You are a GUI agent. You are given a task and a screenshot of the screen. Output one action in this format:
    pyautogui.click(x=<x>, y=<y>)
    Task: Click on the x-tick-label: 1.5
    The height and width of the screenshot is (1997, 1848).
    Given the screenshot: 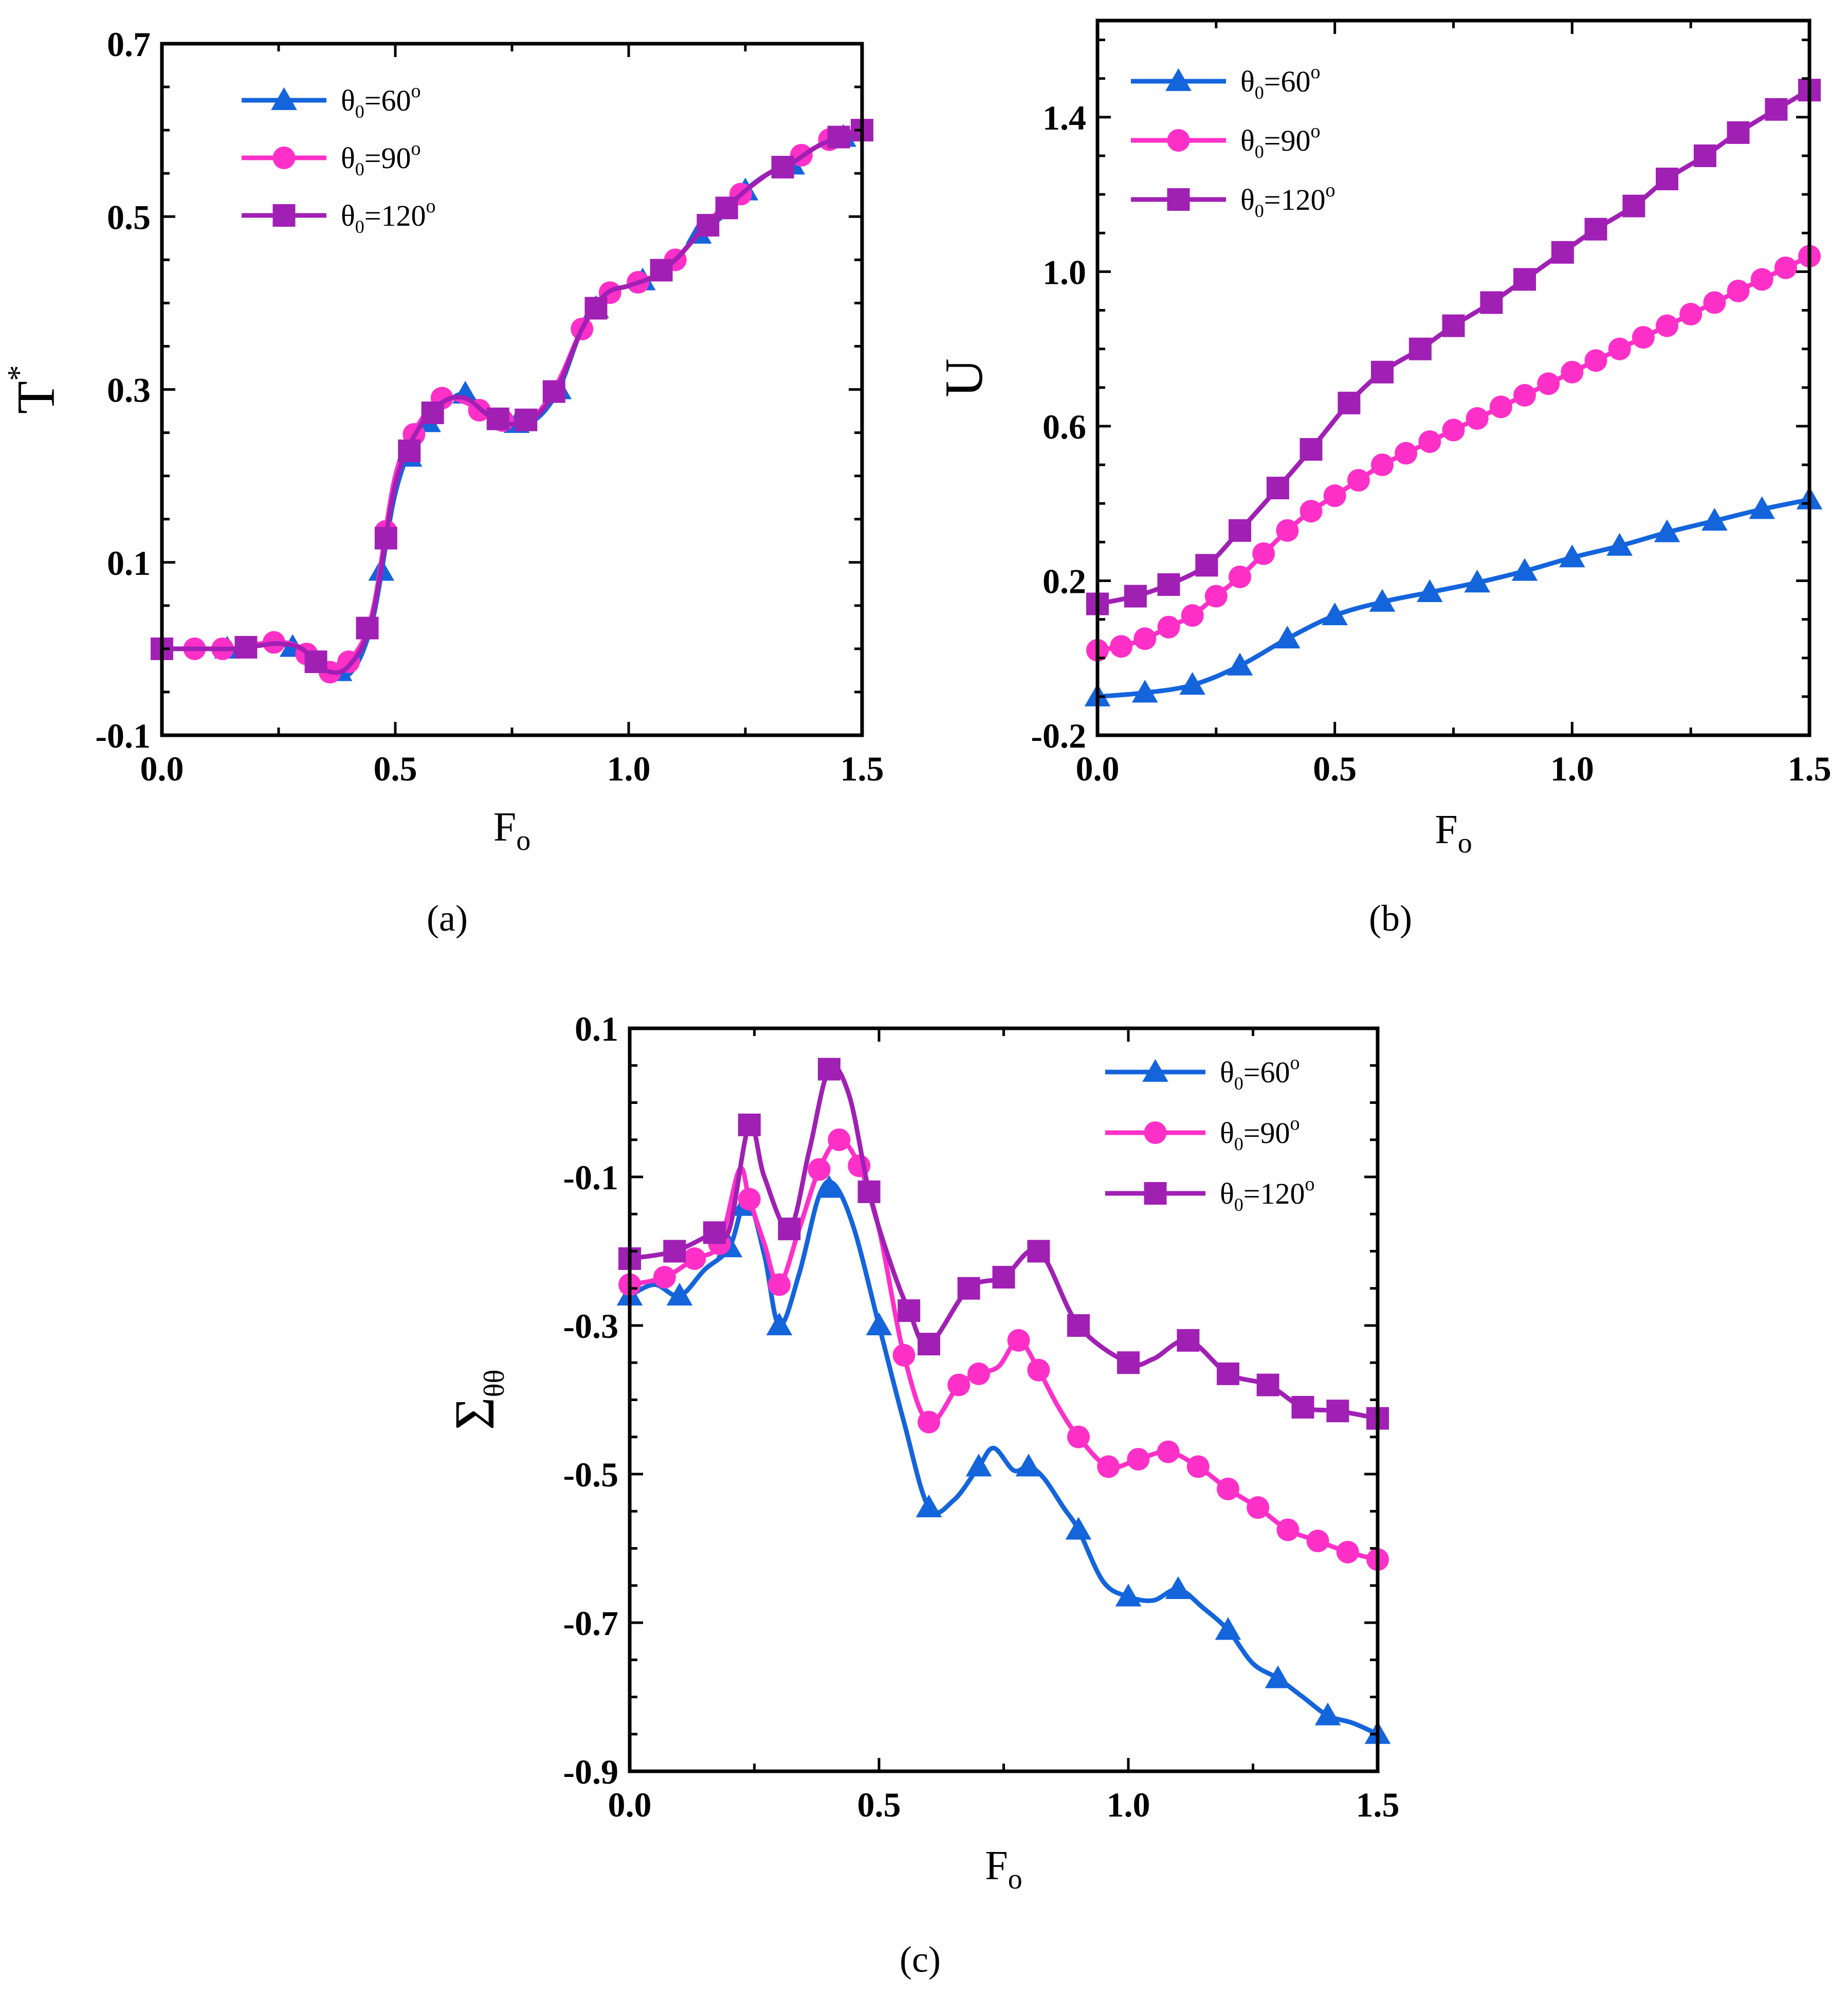 What is the action you would take?
    pyautogui.click(x=1810, y=769)
    